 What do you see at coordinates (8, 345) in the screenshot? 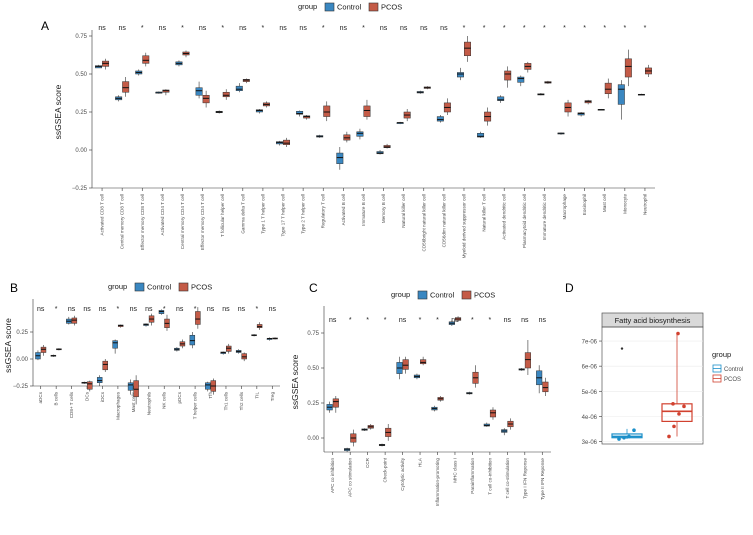
I see `y-axis-title: ssGSEA score` at bounding box center [8, 345].